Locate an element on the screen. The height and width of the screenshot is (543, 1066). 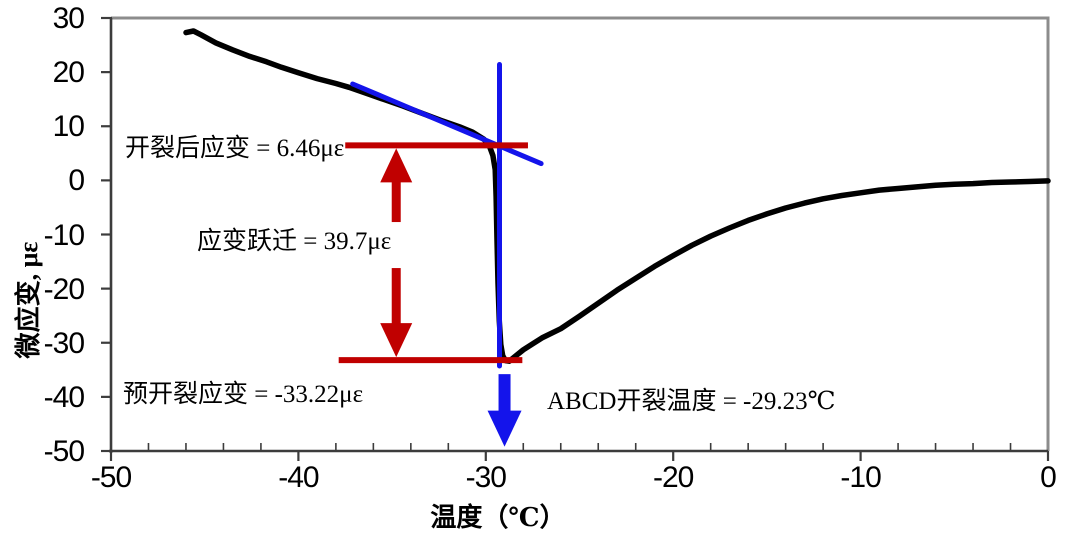
y-tick-label: -10 is located at coordinates (64, 235).